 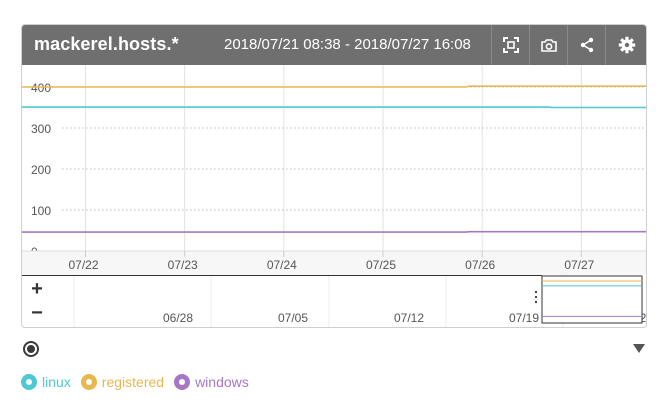 I want to click on nav-tick-label: 07/12, so click(x=409, y=318).